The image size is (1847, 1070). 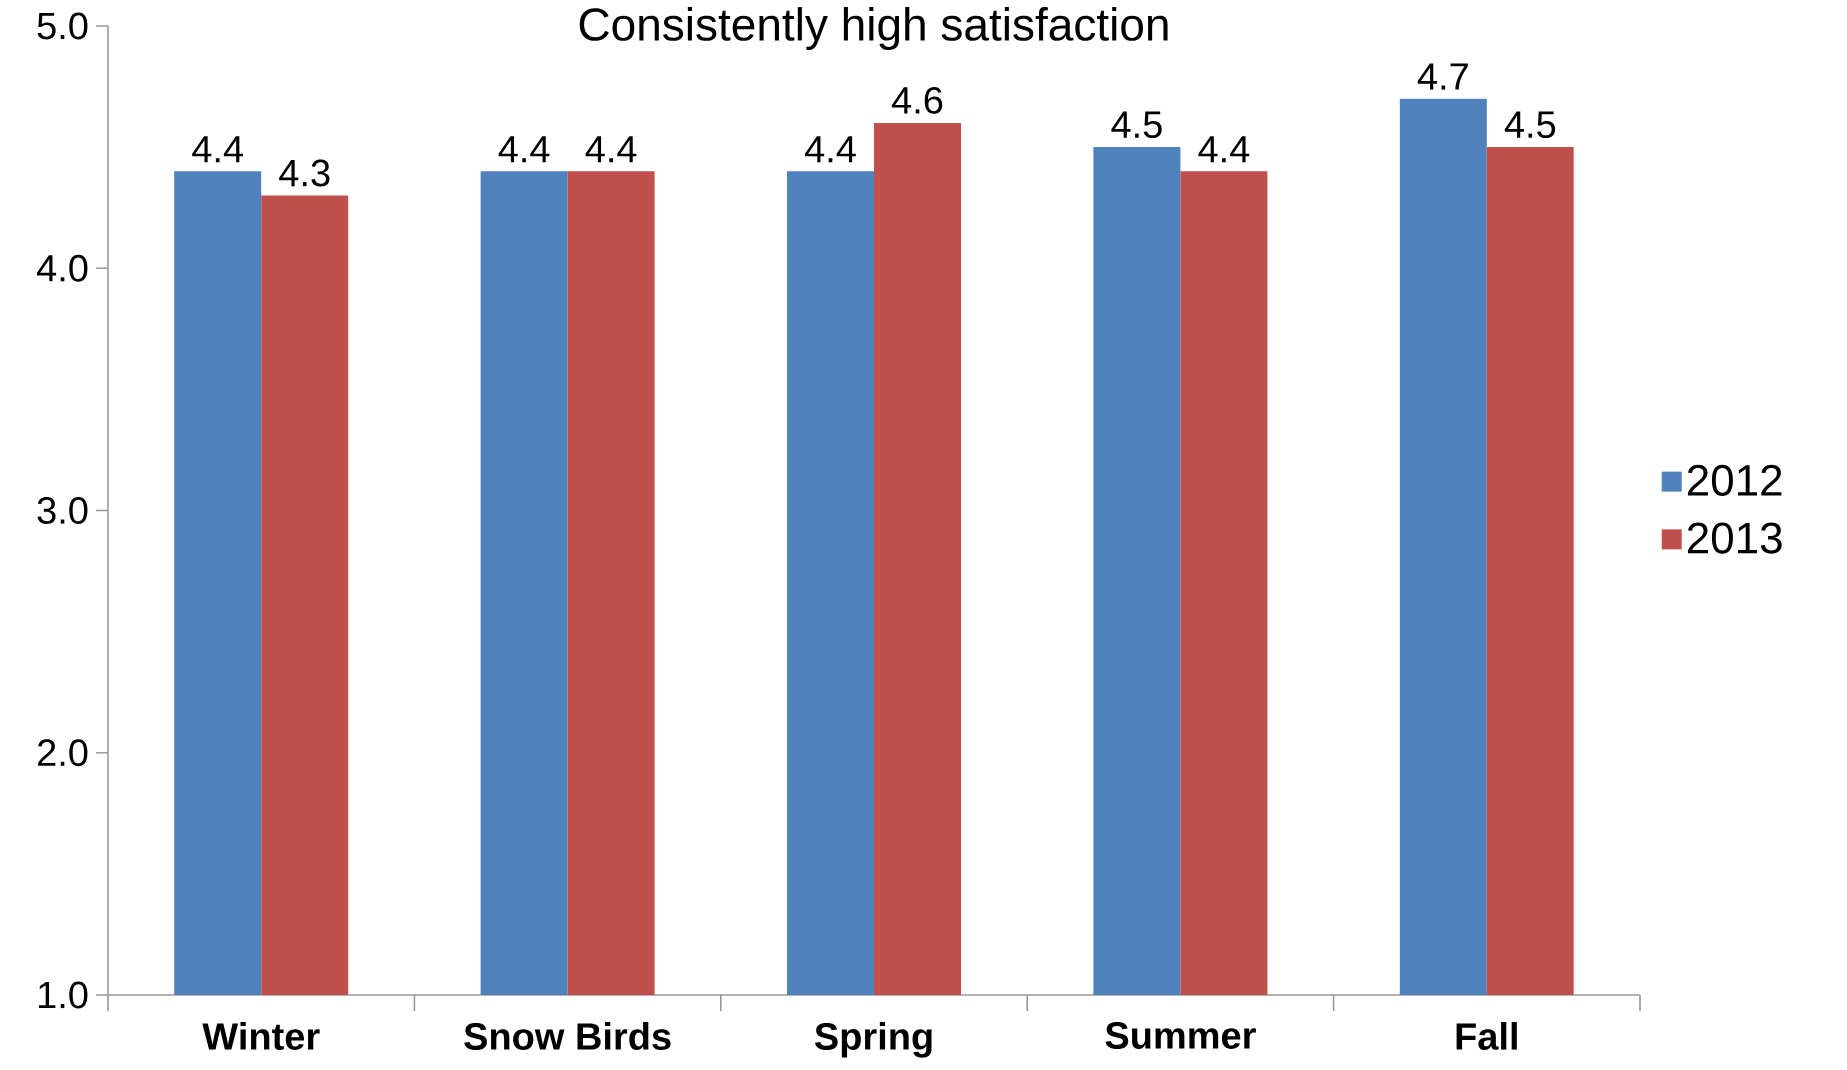 What do you see at coordinates (63, 753) in the screenshot?
I see `y-tick-label: 2.0` at bounding box center [63, 753].